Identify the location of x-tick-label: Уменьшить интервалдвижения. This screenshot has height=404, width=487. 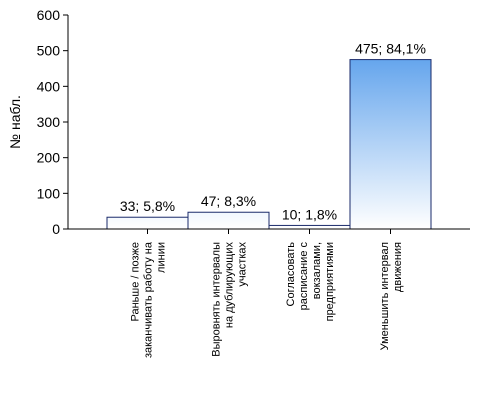
(391, 296).